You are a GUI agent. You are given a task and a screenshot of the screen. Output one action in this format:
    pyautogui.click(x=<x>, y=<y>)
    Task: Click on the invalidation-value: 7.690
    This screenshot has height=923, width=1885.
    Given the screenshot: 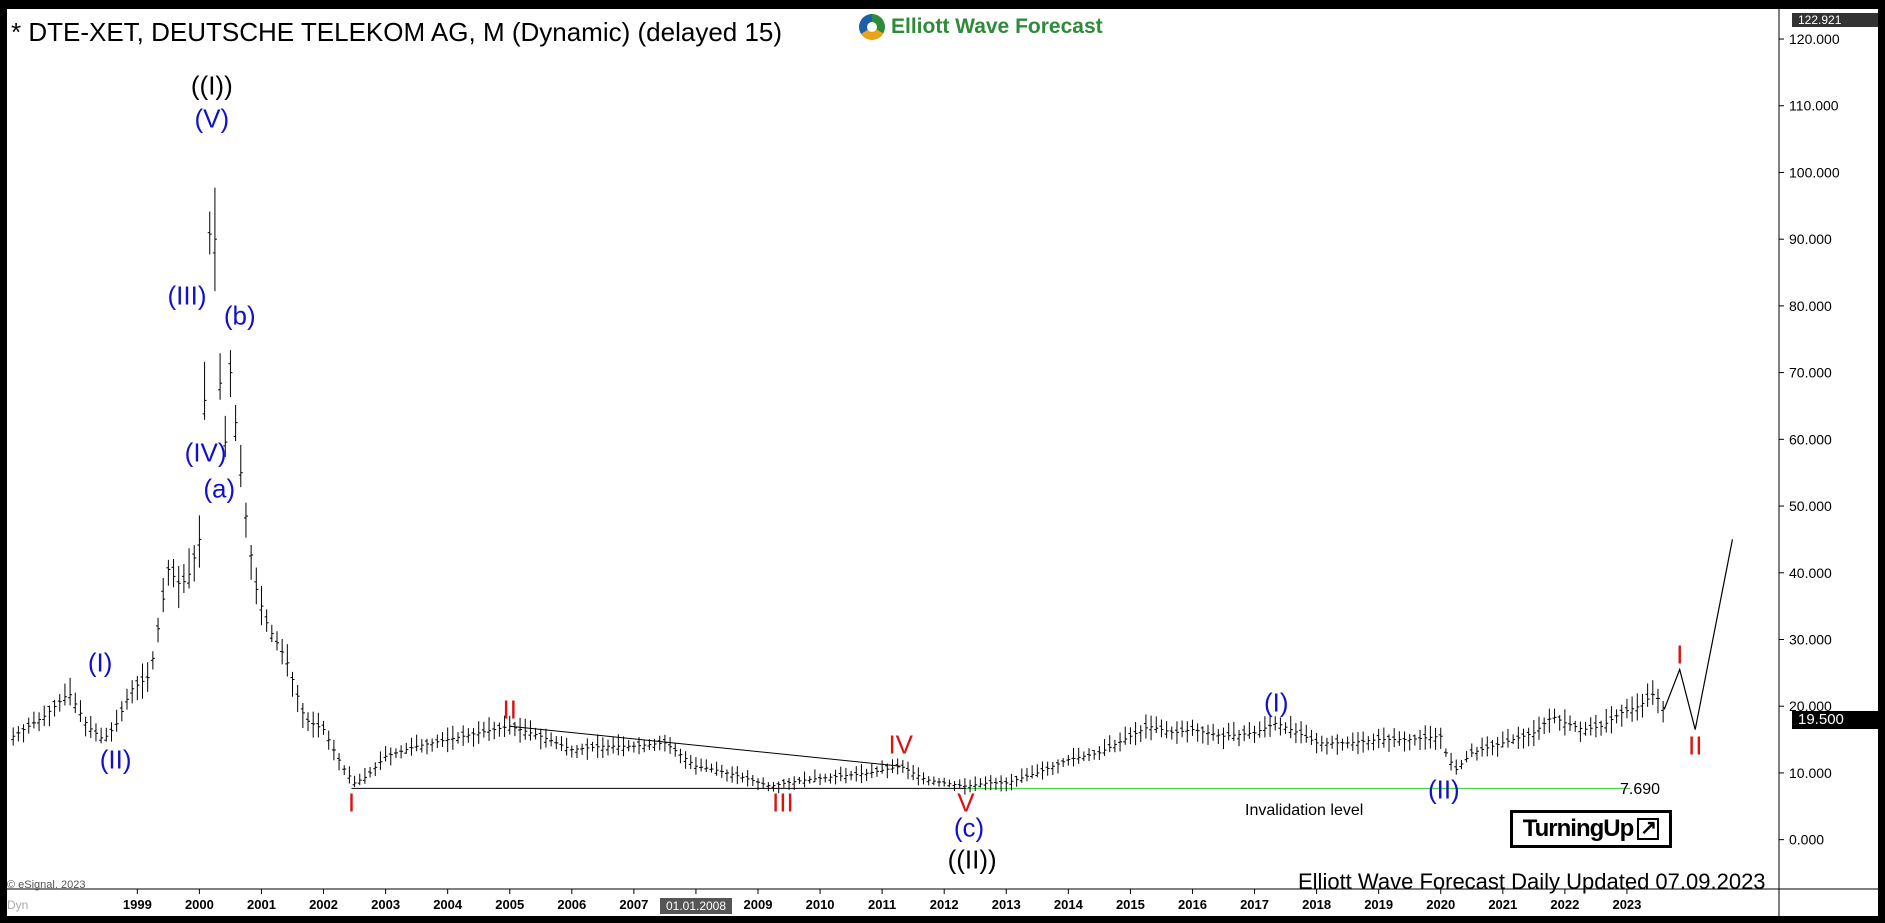 What is the action you would take?
    pyautogui.click(x=1640, y=789)
    